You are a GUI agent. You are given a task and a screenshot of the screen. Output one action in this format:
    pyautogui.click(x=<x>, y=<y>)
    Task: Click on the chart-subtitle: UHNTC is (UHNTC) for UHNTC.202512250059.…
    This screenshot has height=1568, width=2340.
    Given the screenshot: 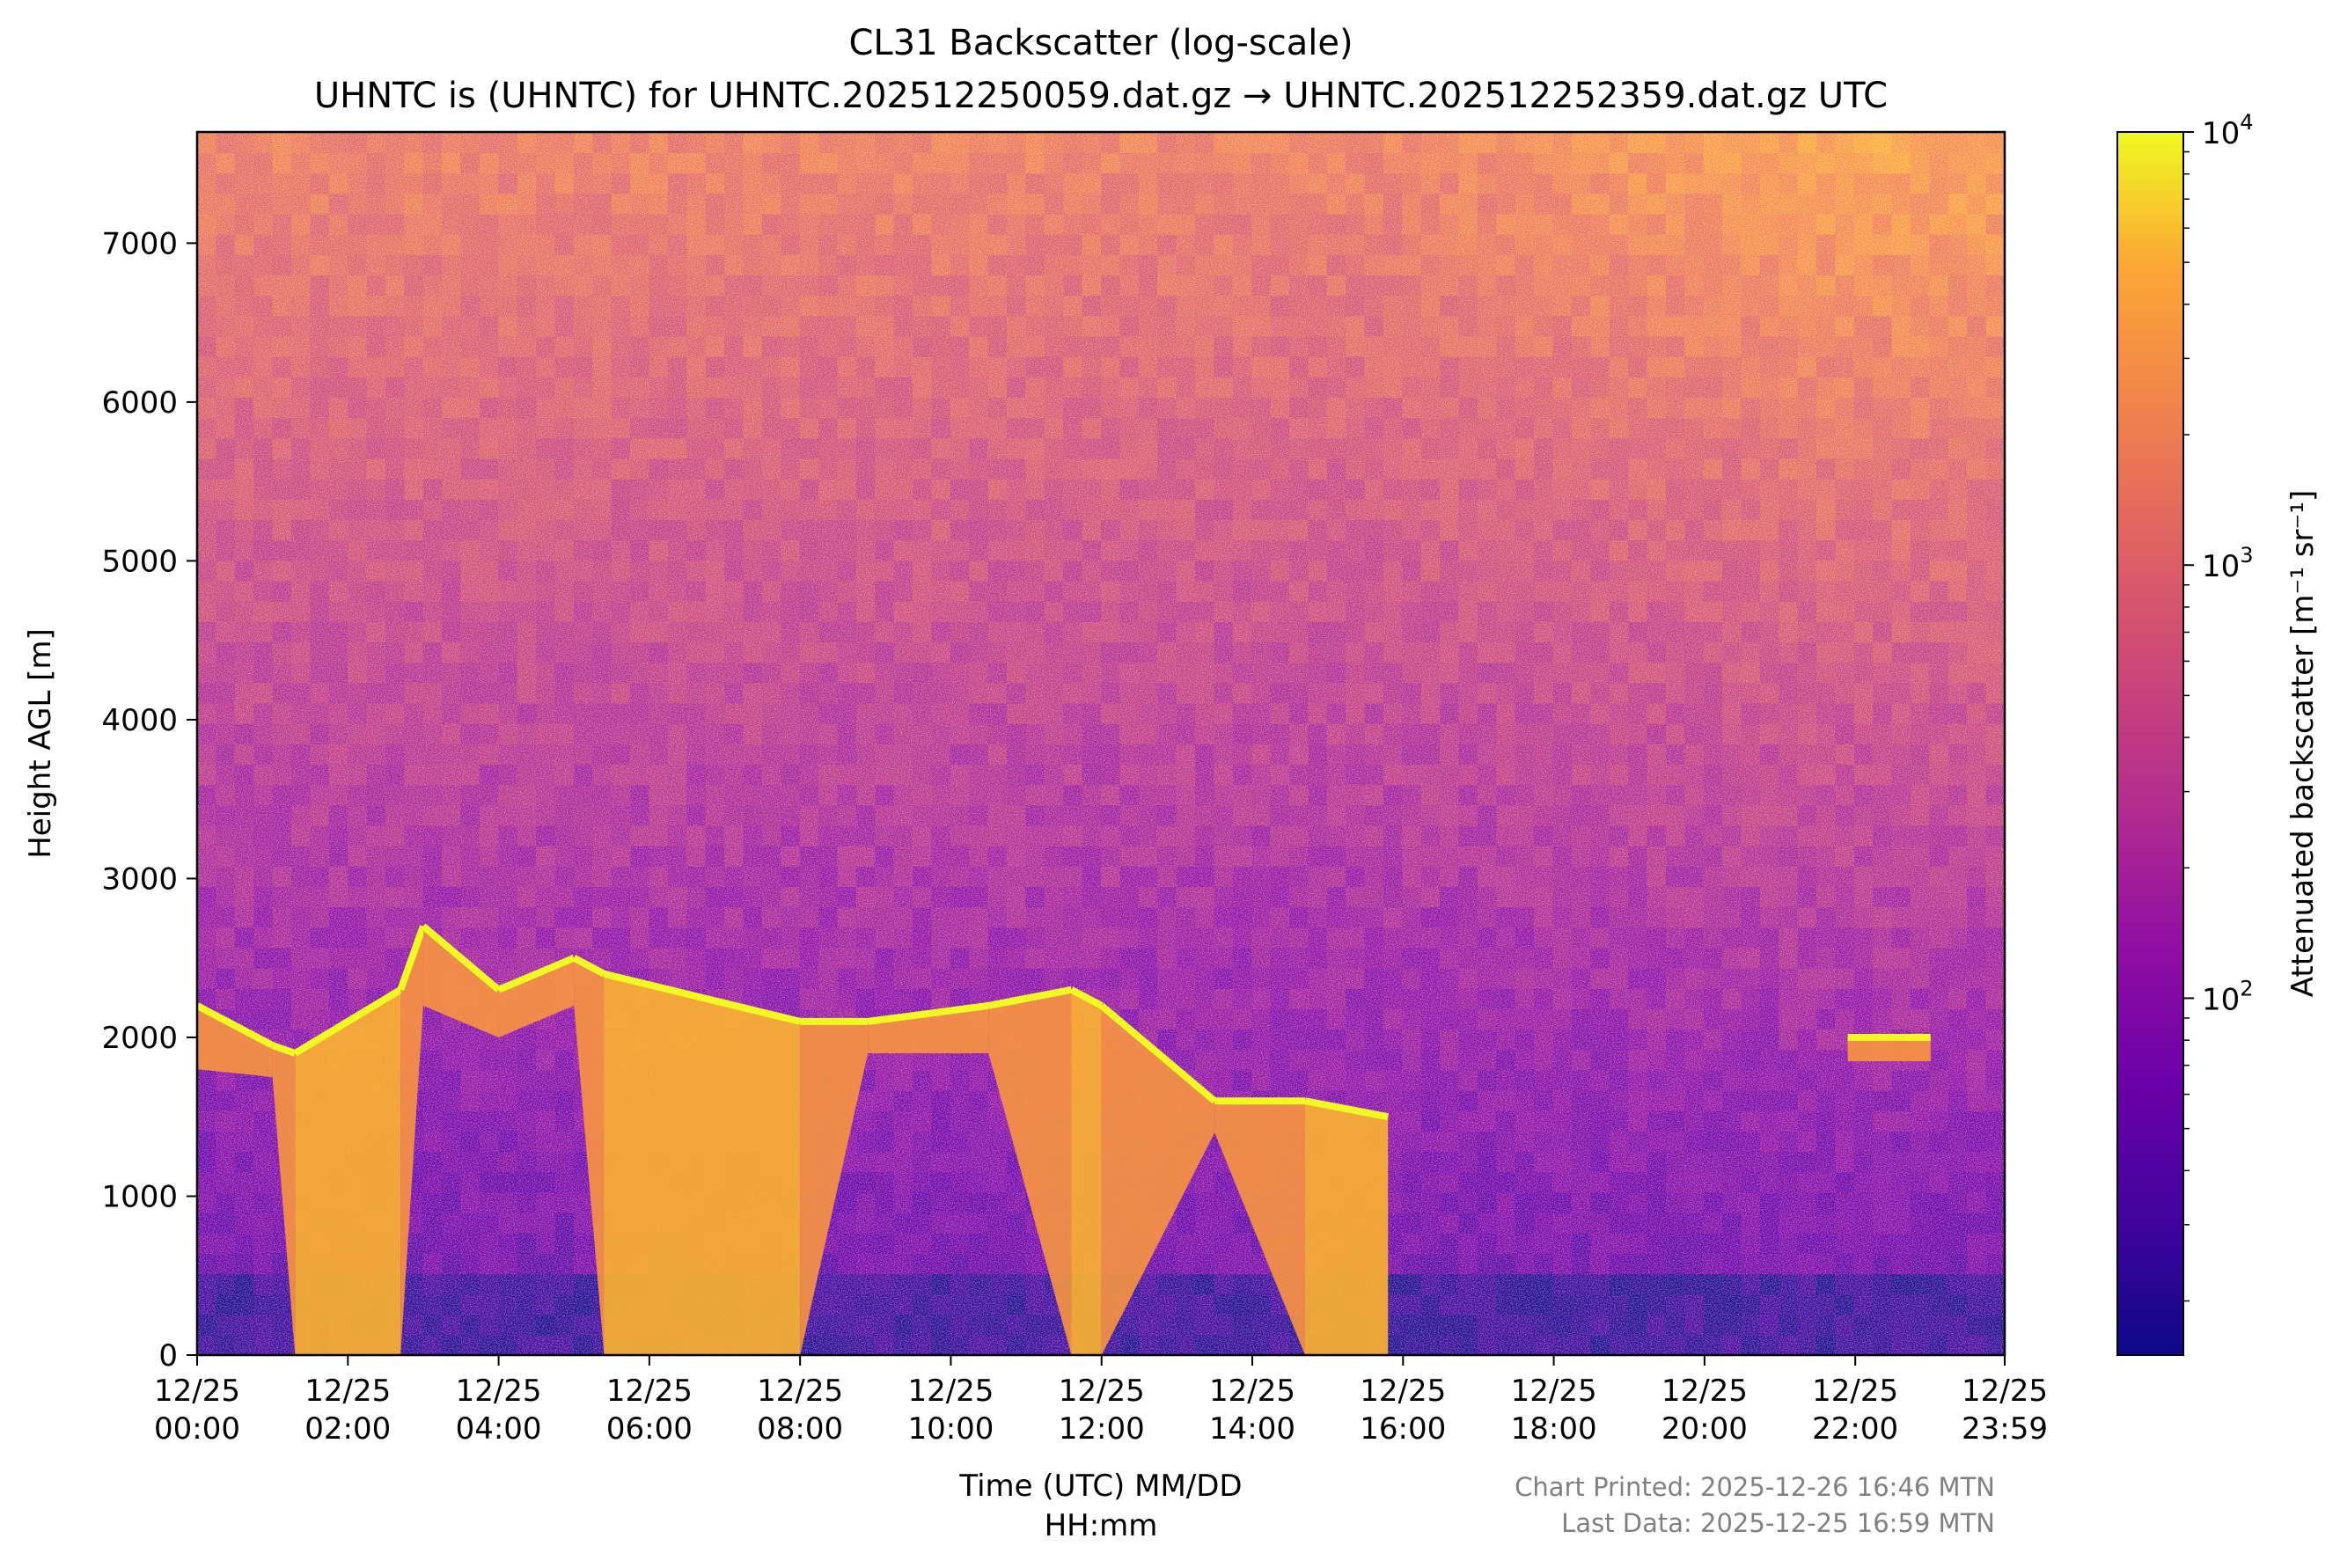 What is the action you would take?
    pyautogui.click(x=1101, y=96)
    